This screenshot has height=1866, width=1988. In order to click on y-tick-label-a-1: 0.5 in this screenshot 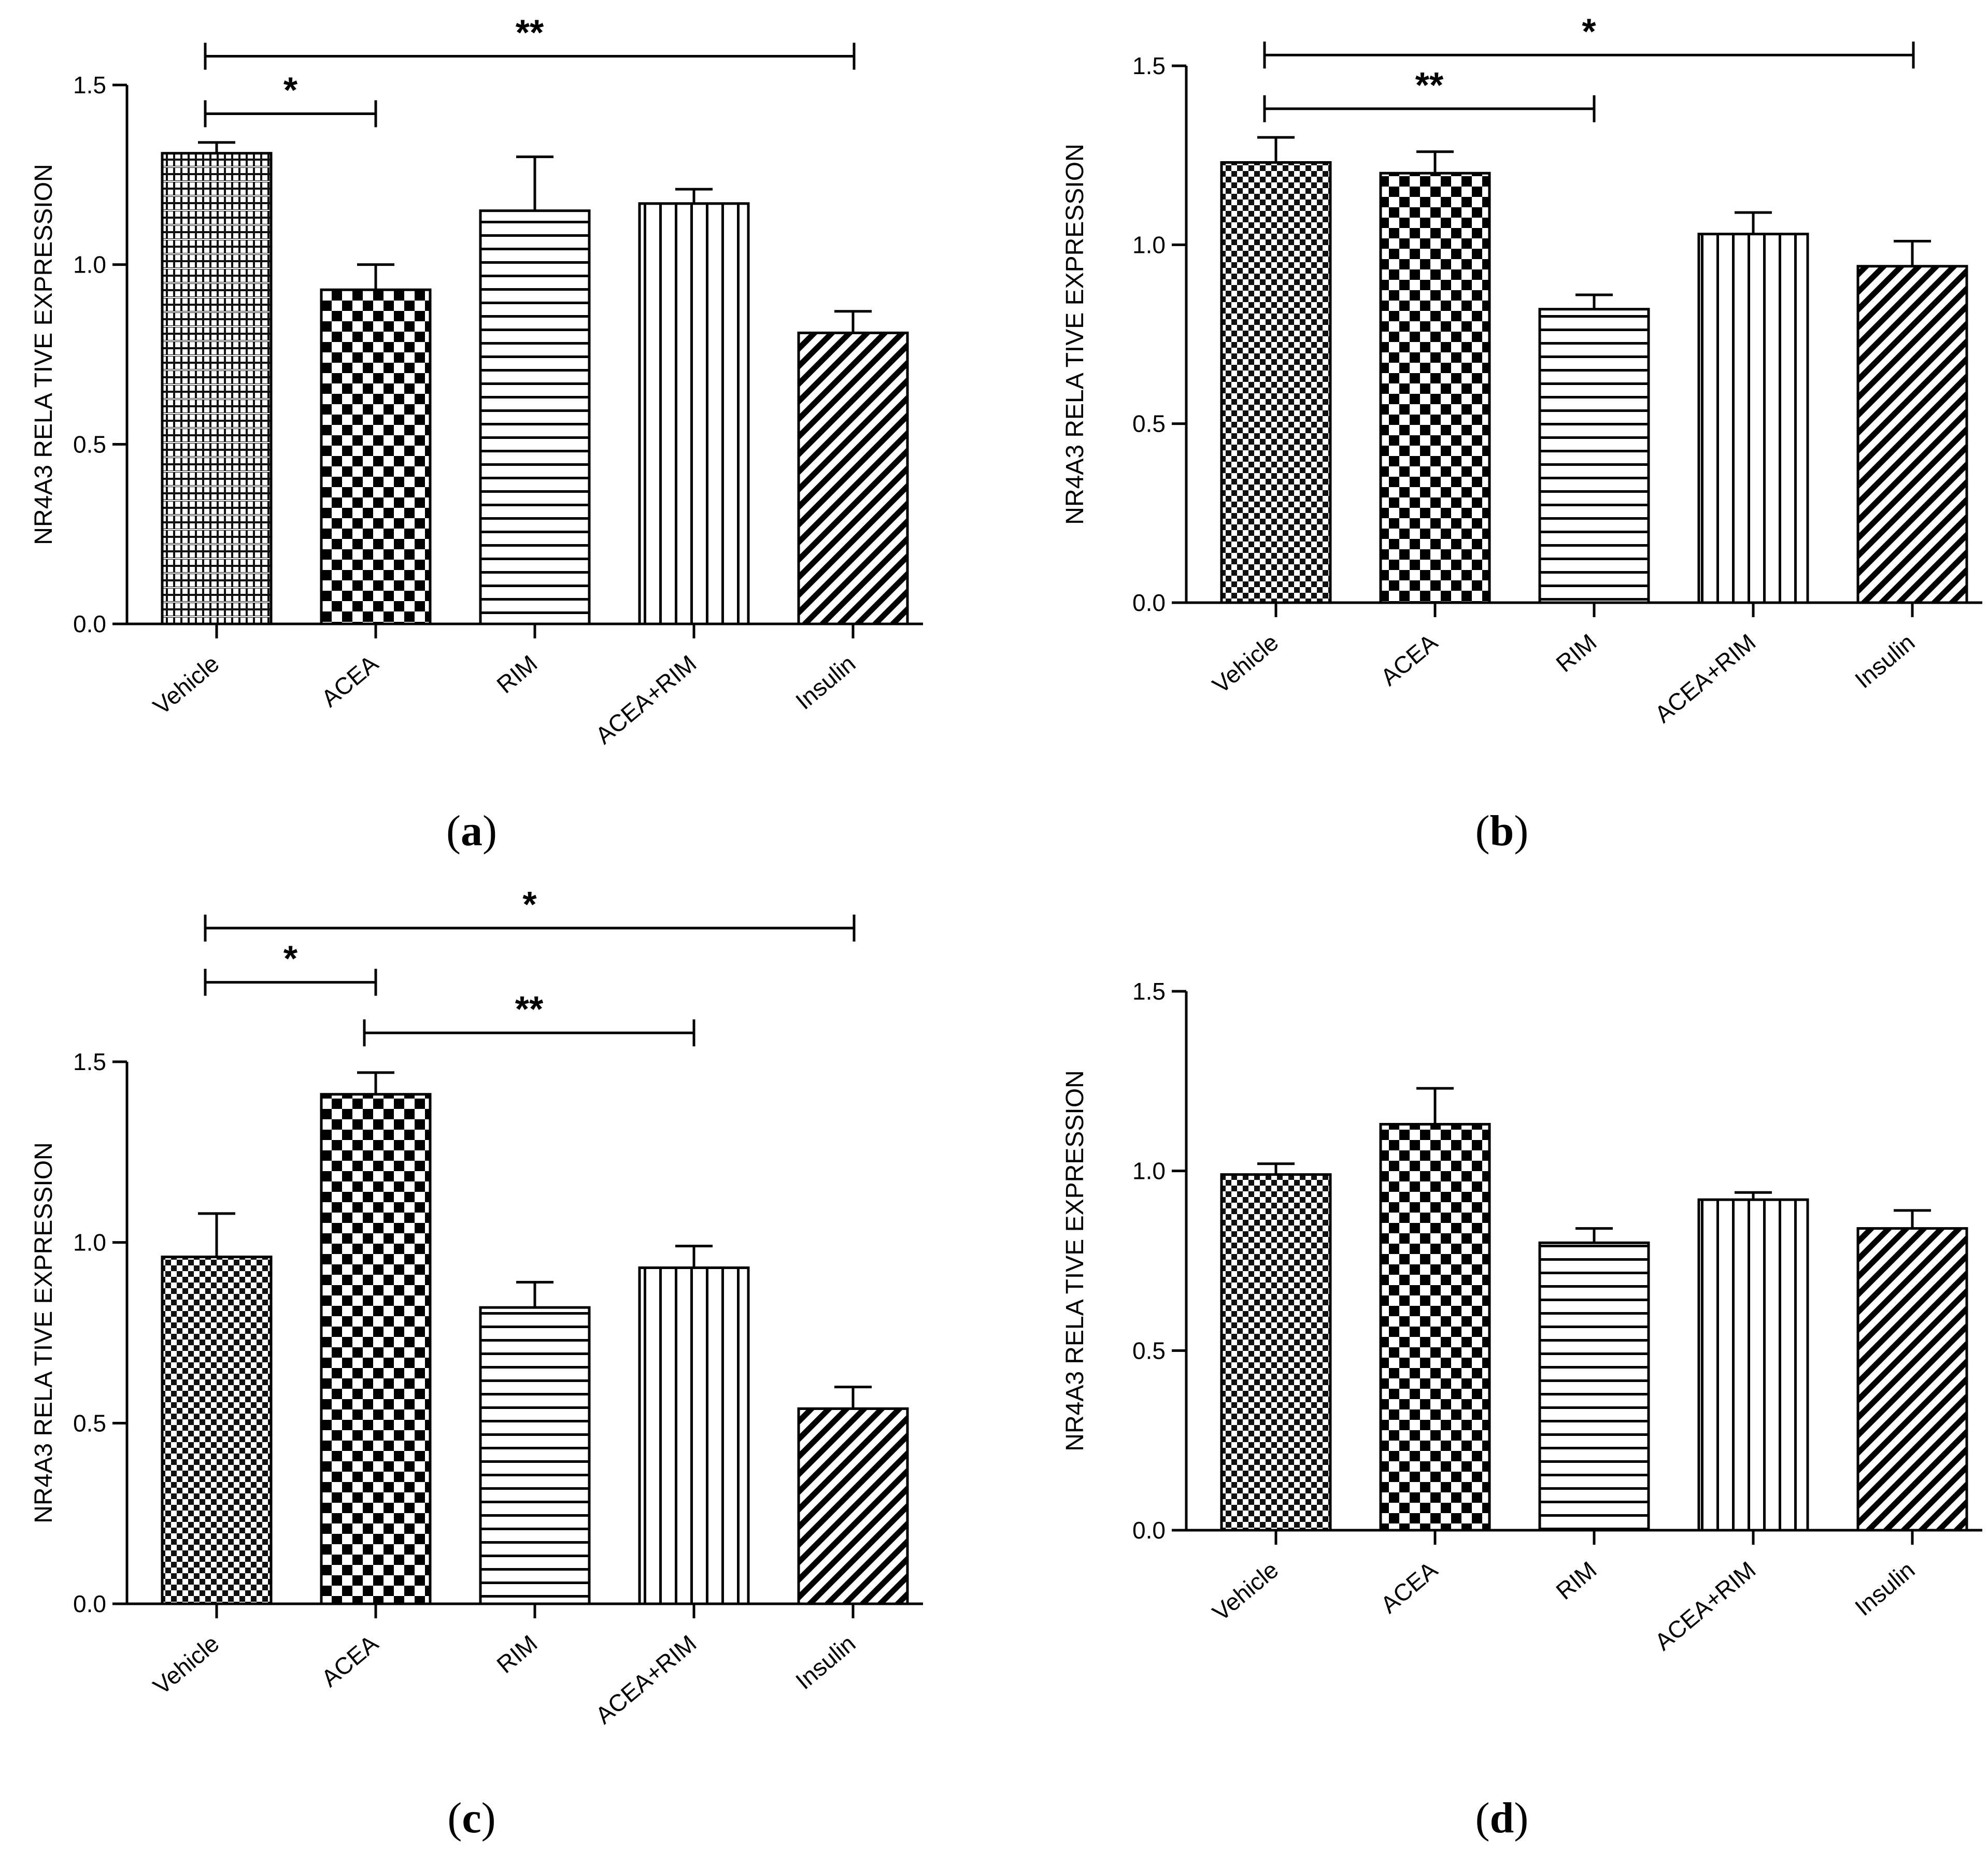, I will do `click(89, 444)`.